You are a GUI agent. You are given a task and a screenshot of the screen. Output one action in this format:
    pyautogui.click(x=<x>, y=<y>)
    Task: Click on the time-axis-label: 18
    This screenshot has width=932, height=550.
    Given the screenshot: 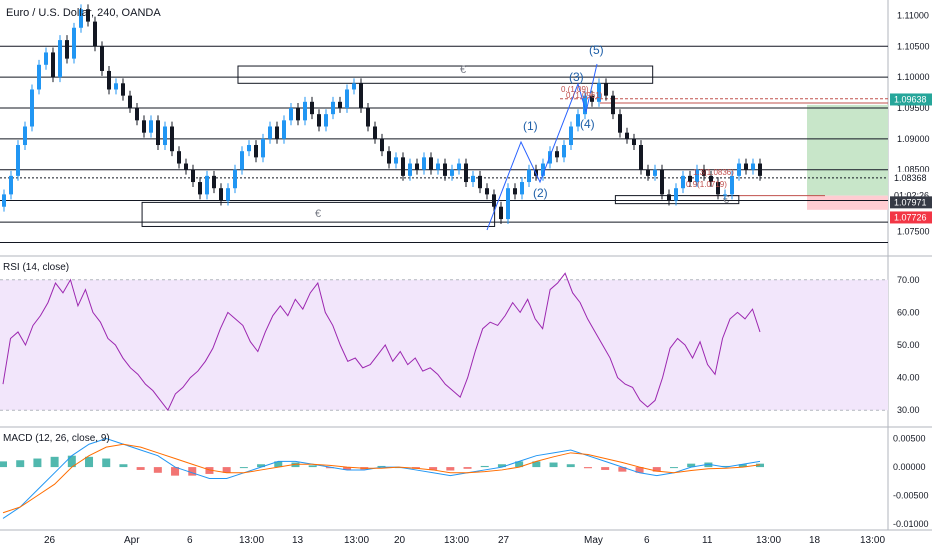 What is the action you would take?
    pyautogui.click(x=815, y=540)
    